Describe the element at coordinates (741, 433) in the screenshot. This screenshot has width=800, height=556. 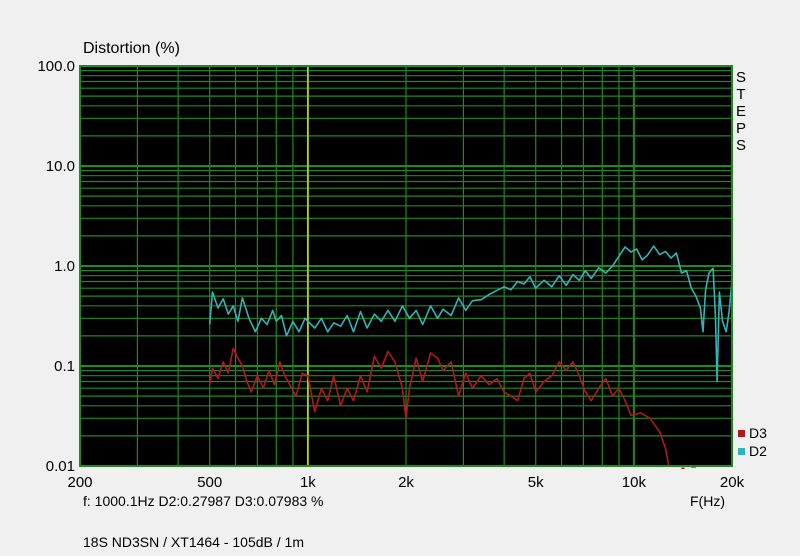
I see `legend-swatch-d3` at that location.